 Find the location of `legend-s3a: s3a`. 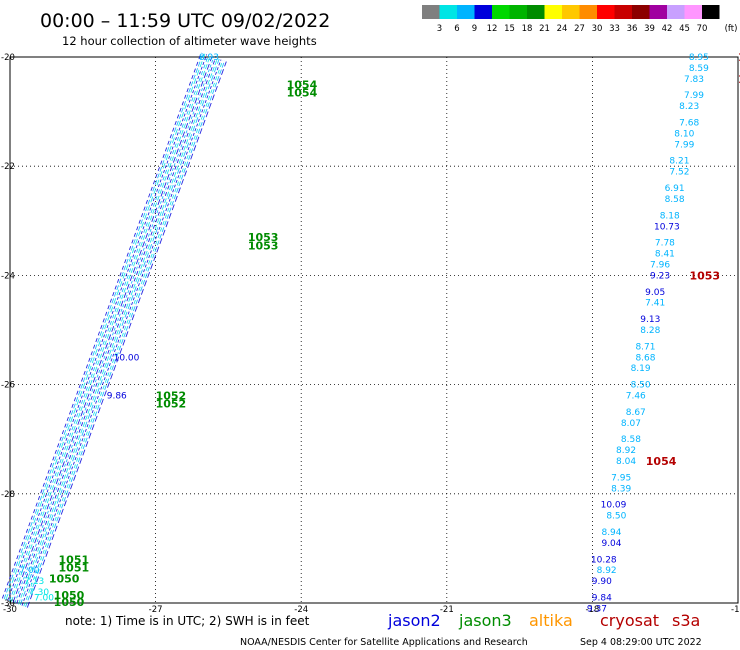

legend-s3a: s3a is located at coordinates (686, 620).